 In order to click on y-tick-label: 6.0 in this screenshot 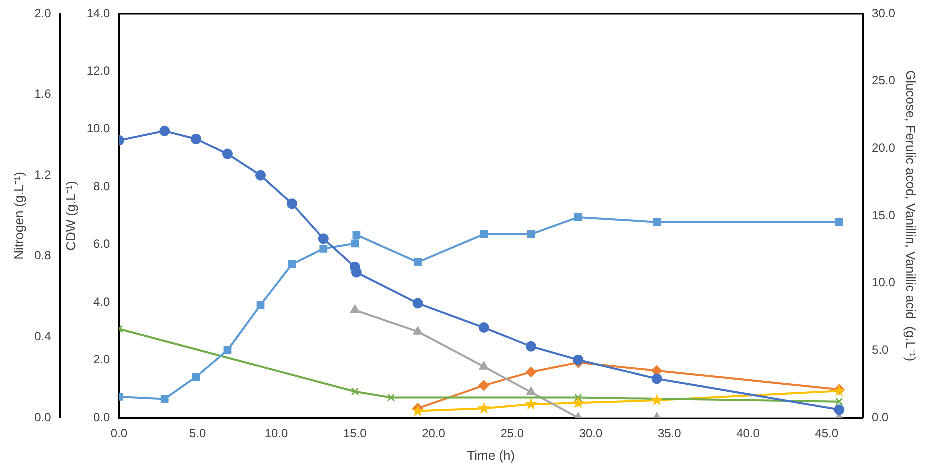, I will do `click(102, 244)`.